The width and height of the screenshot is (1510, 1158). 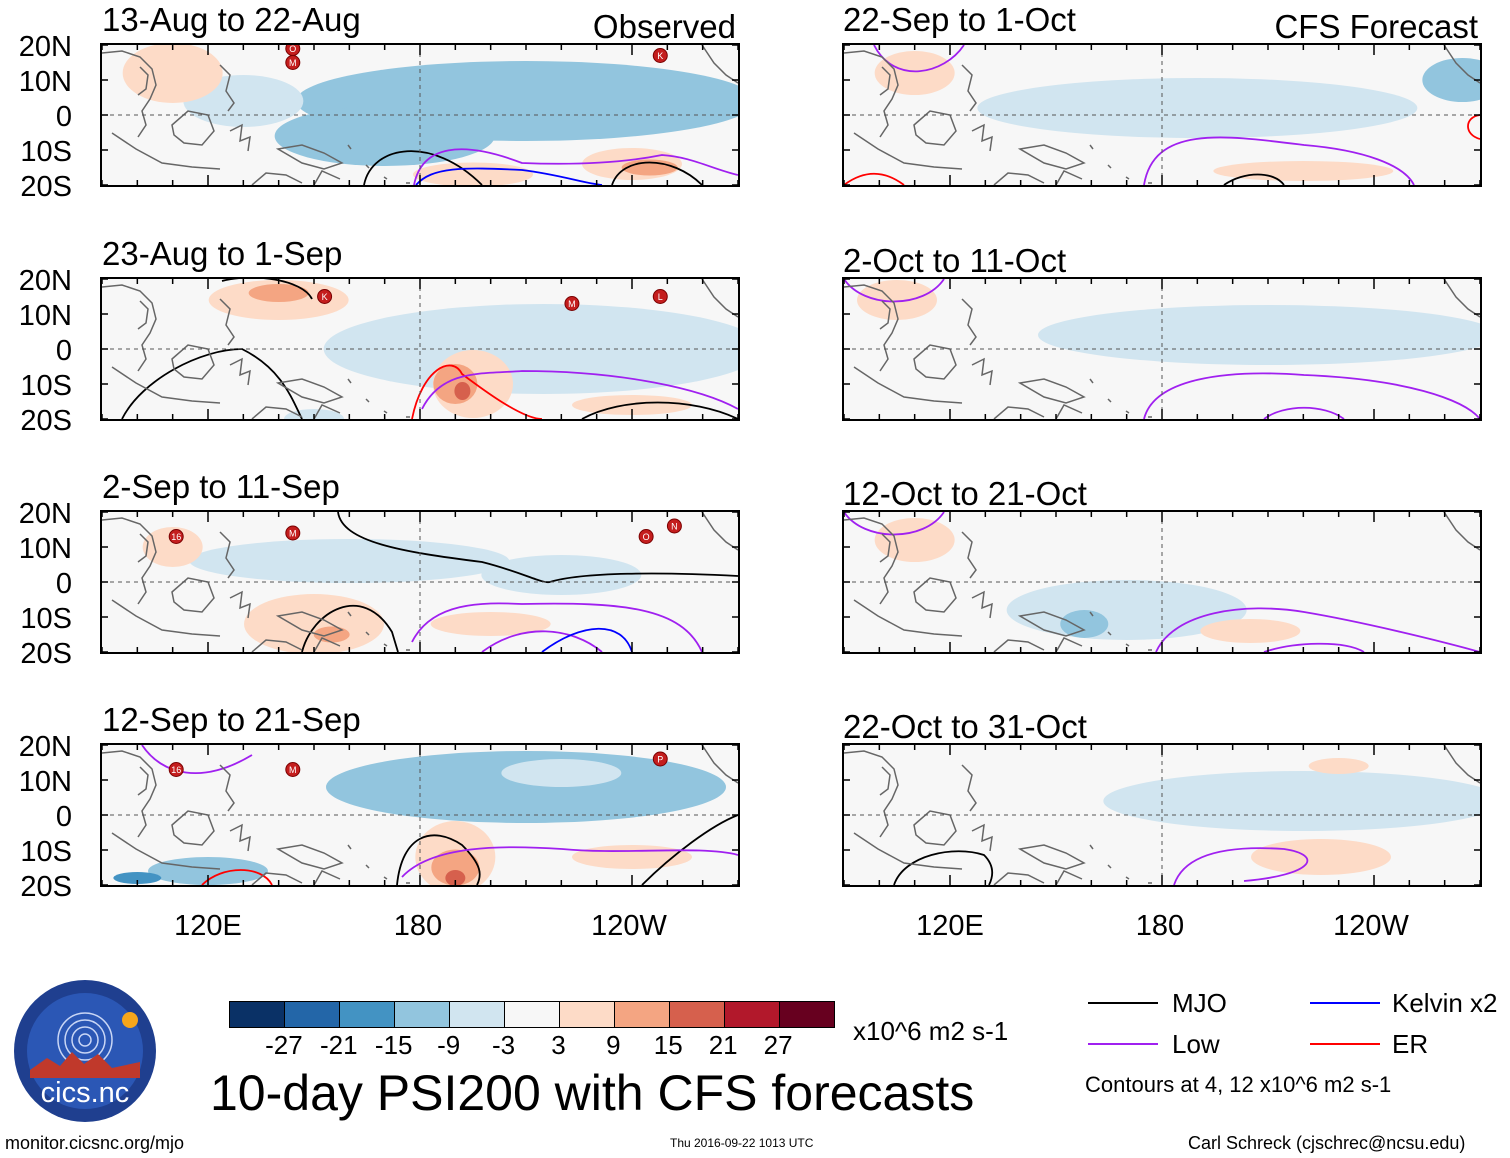 I want to click on panel-title-fc4: 22-Oct to 31-Oct, so click(x=965, y=726).